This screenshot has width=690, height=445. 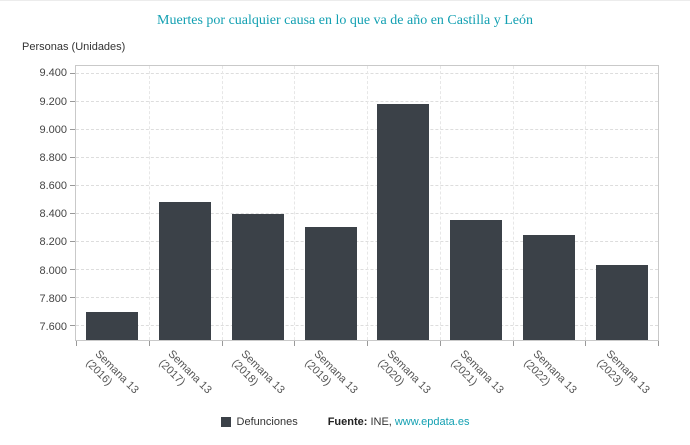 I want to click on x-tick-label: Semana 13 (2018), so click(x=257, y=377).